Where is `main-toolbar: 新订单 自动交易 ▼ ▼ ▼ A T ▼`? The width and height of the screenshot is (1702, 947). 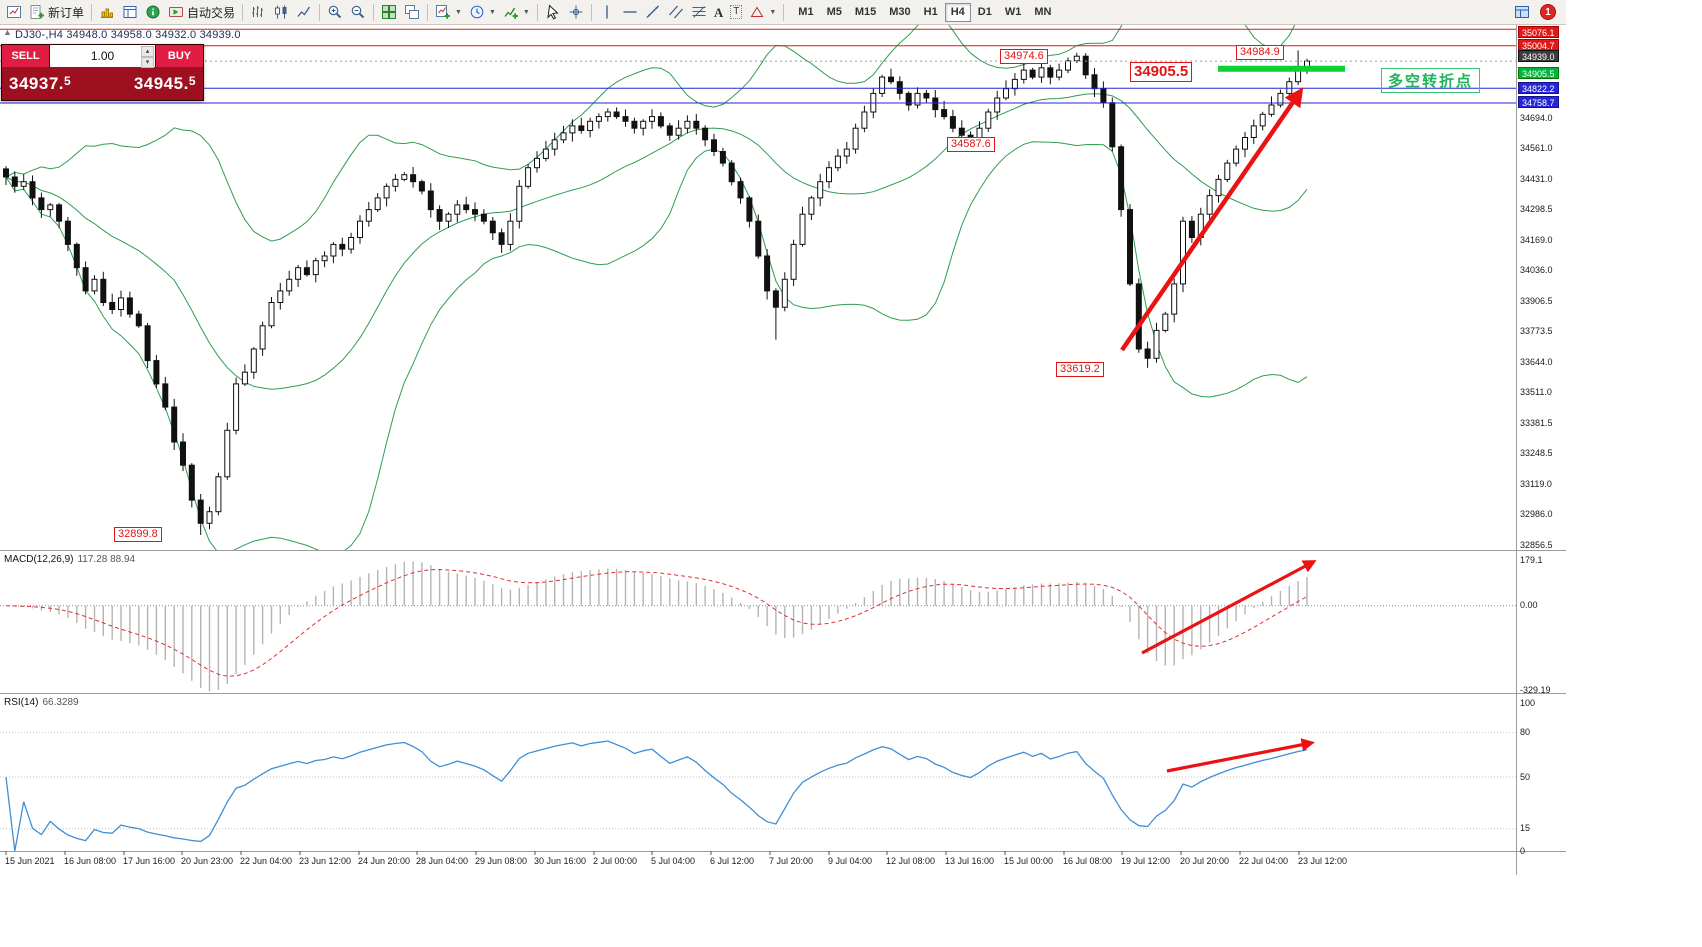
main-toolbar: 新订单 自动交易 ▼ ▼ ▼ A T ▼ is located at coordinates (783, 12).